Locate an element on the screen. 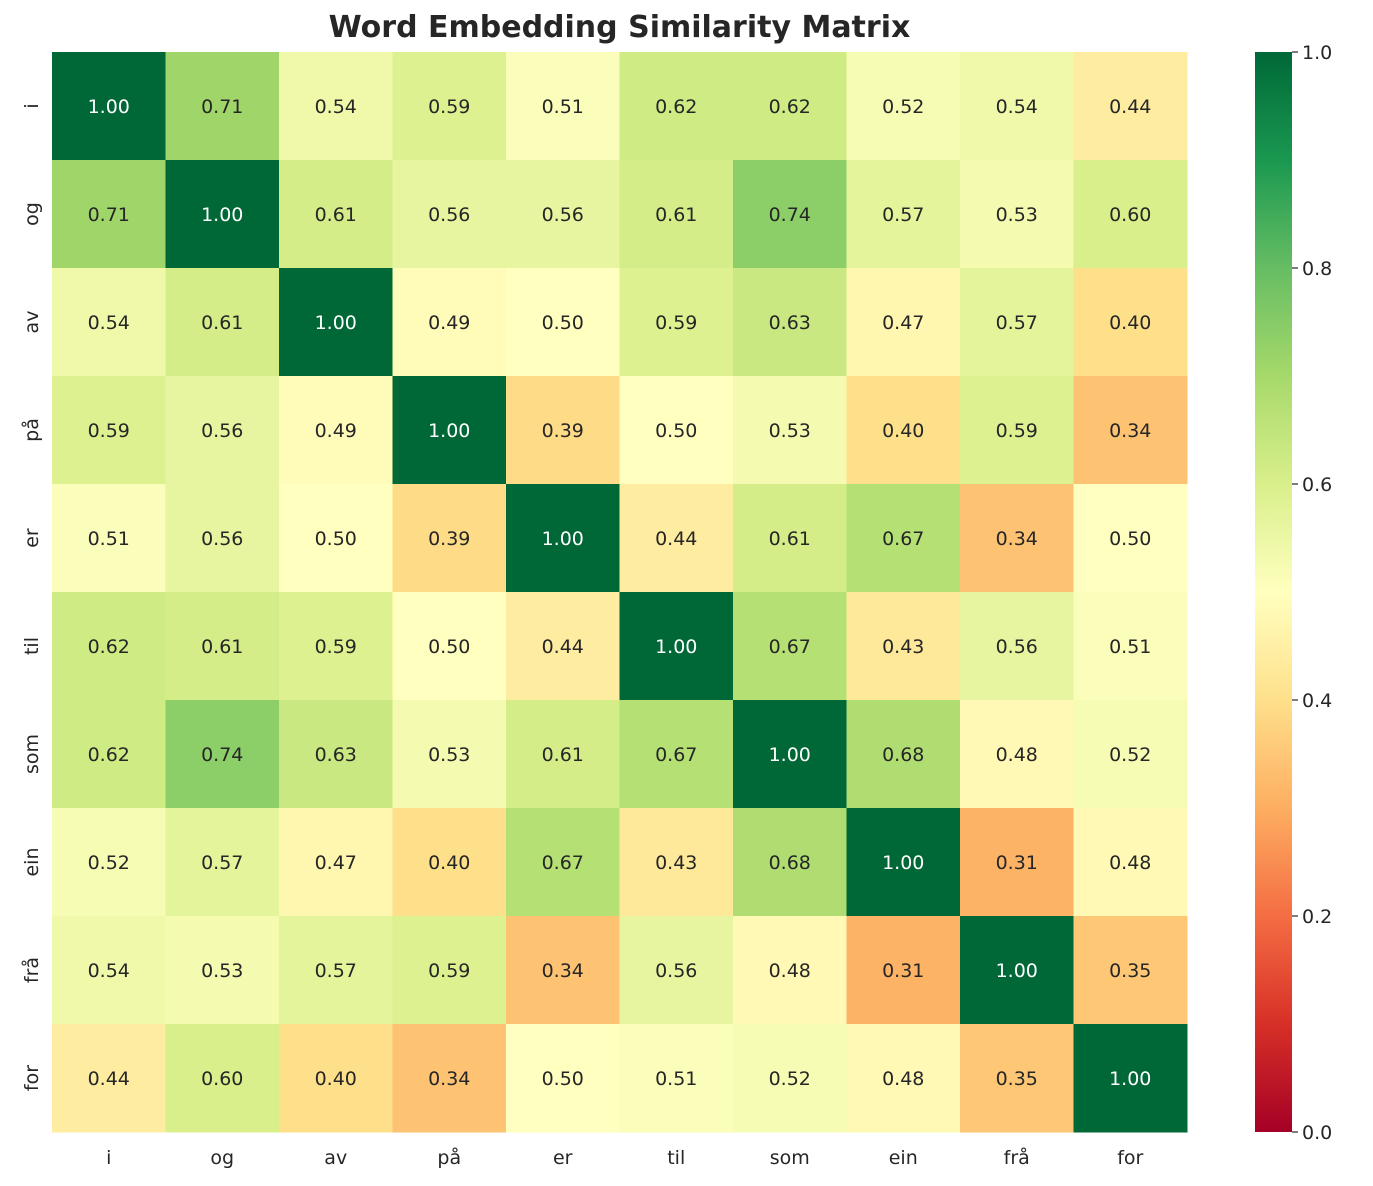 Image resolution: width=1373 pixels, height=1186 pixels. cell-label: 0.52 is located at coordinates (903, 107).